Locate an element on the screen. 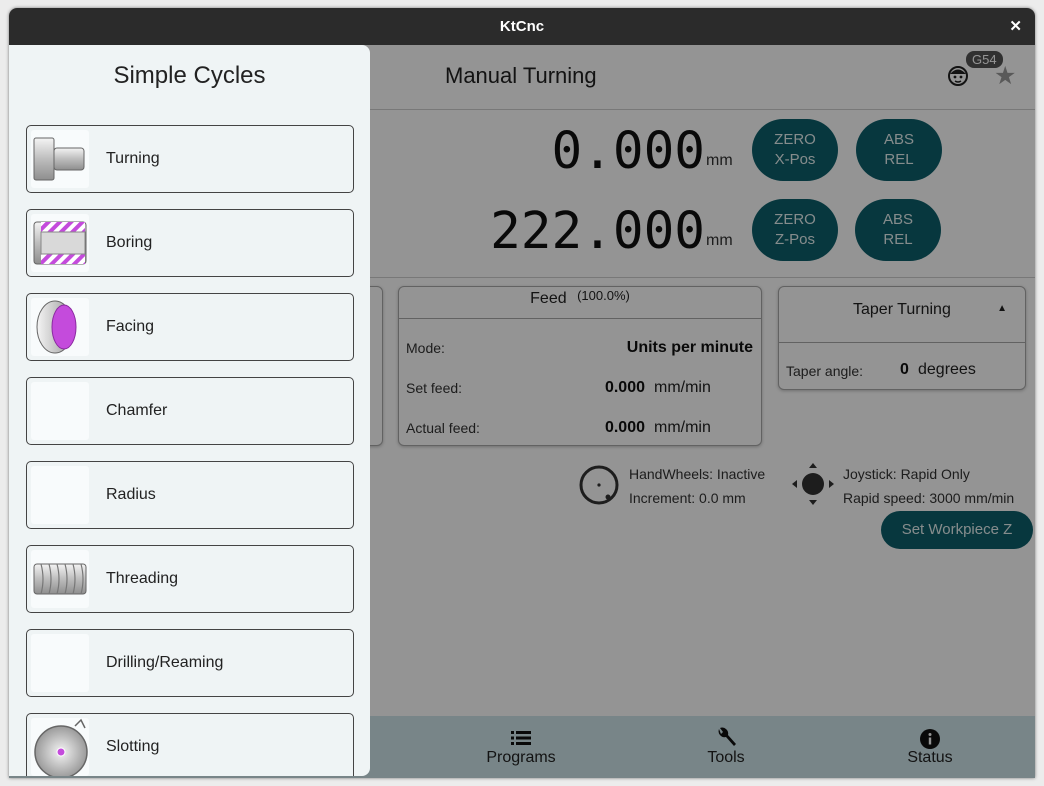 The height and width of the screenshot is (786, 1044). cycle-label: Turning is located at coordinates (133, 158).